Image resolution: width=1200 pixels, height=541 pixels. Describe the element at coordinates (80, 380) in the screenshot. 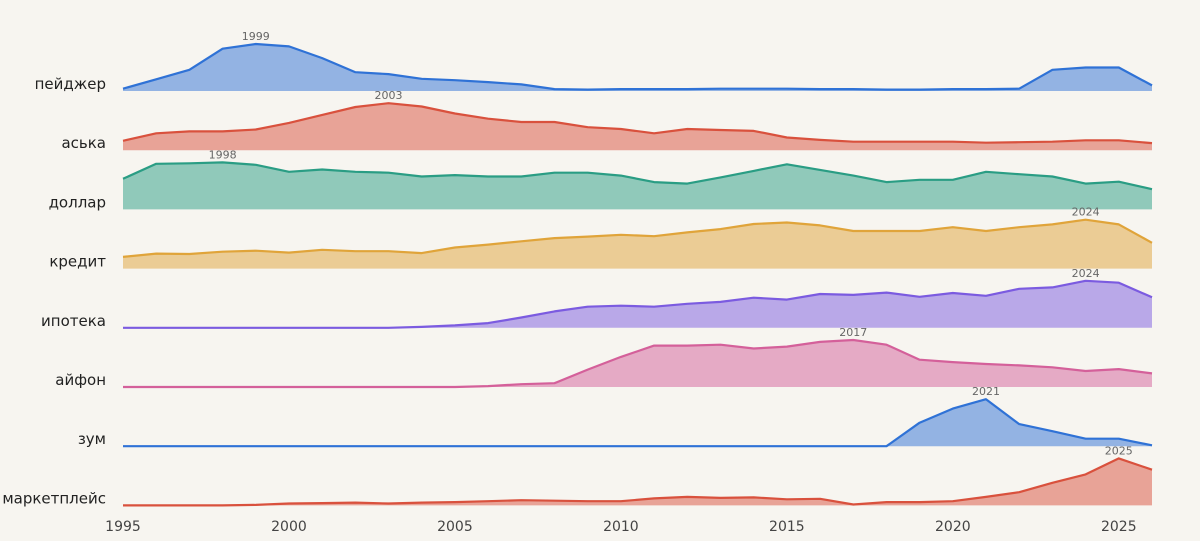

I see `series-label: айфон` at that location.